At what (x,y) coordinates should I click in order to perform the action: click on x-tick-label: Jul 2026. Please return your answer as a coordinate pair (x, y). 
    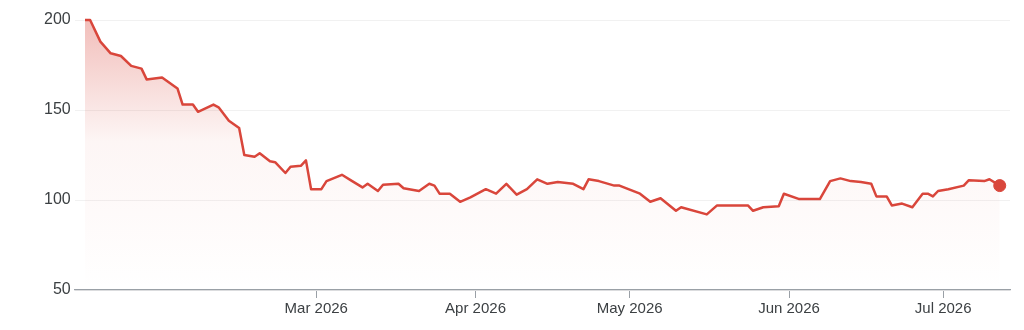
    Looking at the image, I should click on (943, 308).